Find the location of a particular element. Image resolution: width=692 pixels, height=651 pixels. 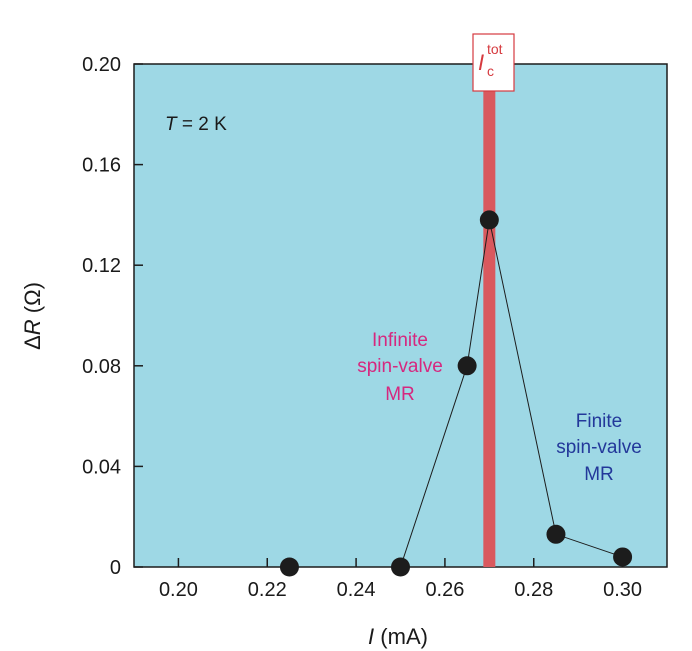

x-tick-label: 0.30 is located at coordinates (622, 590).